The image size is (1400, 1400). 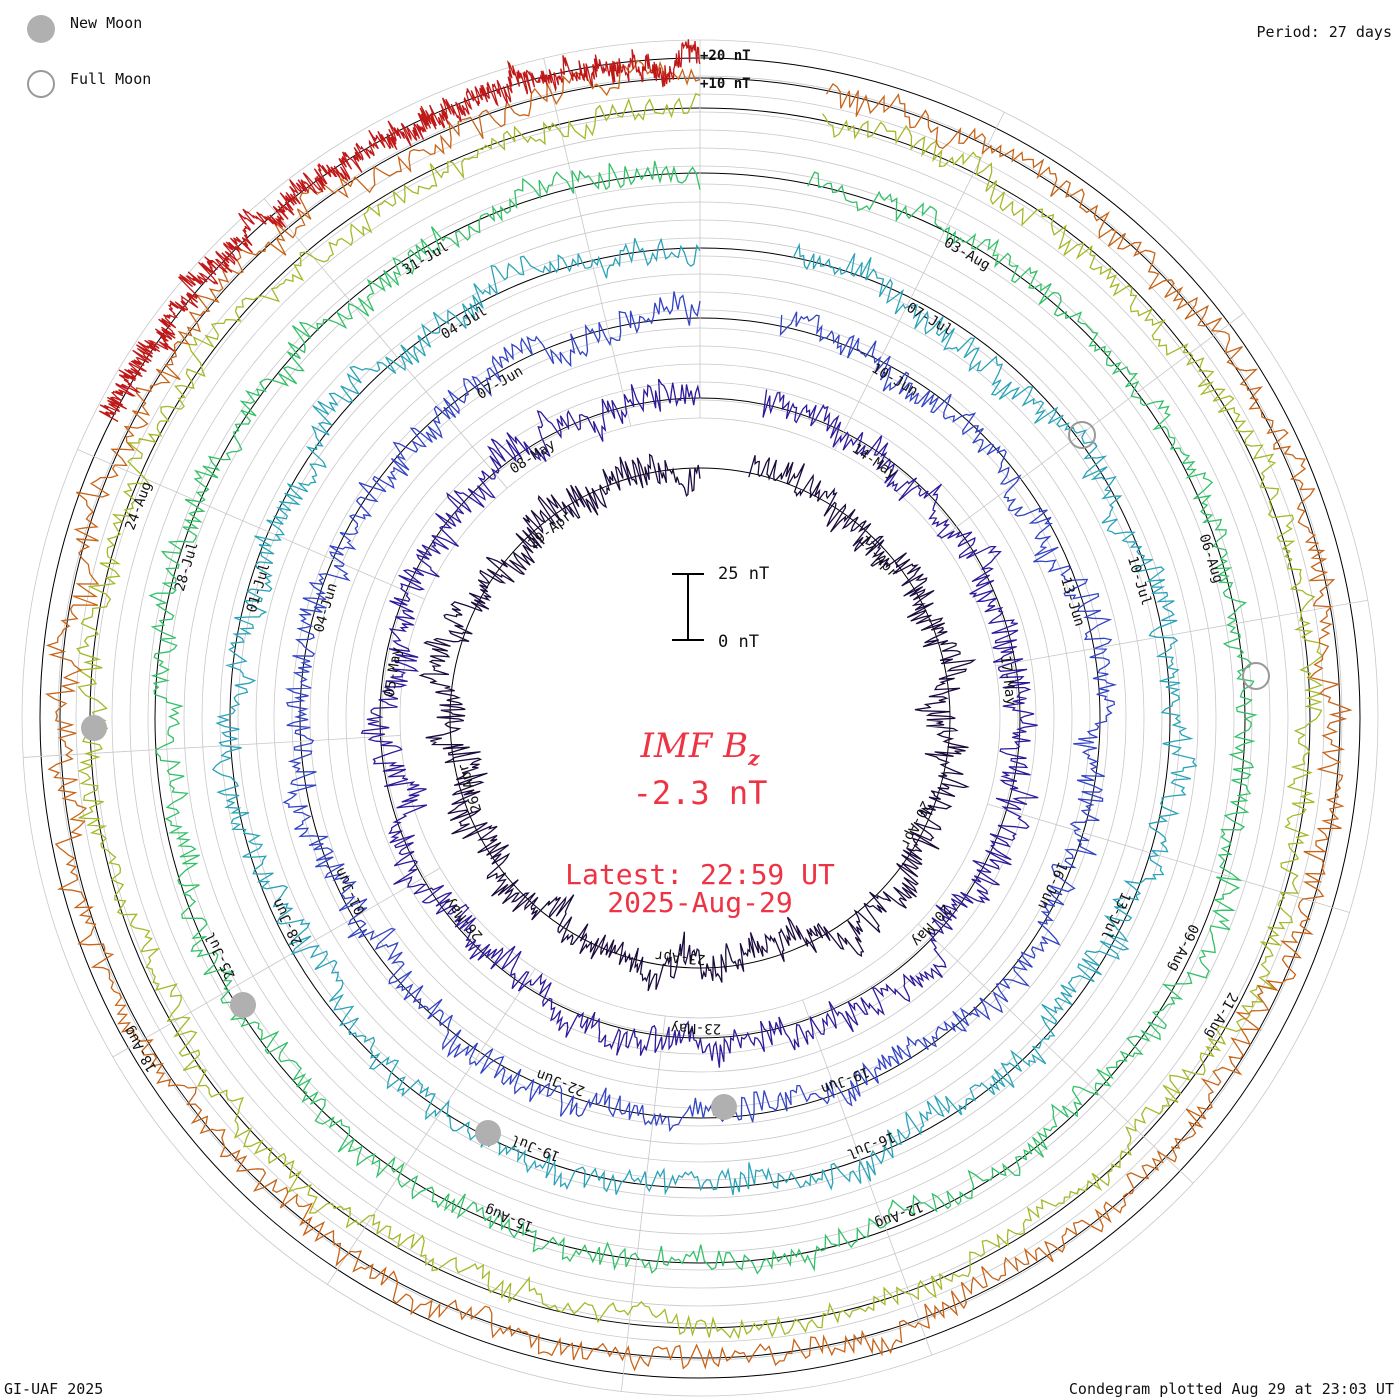 I want to click on date-tick-label: 22-Jun, so click(x=560, y=1082).